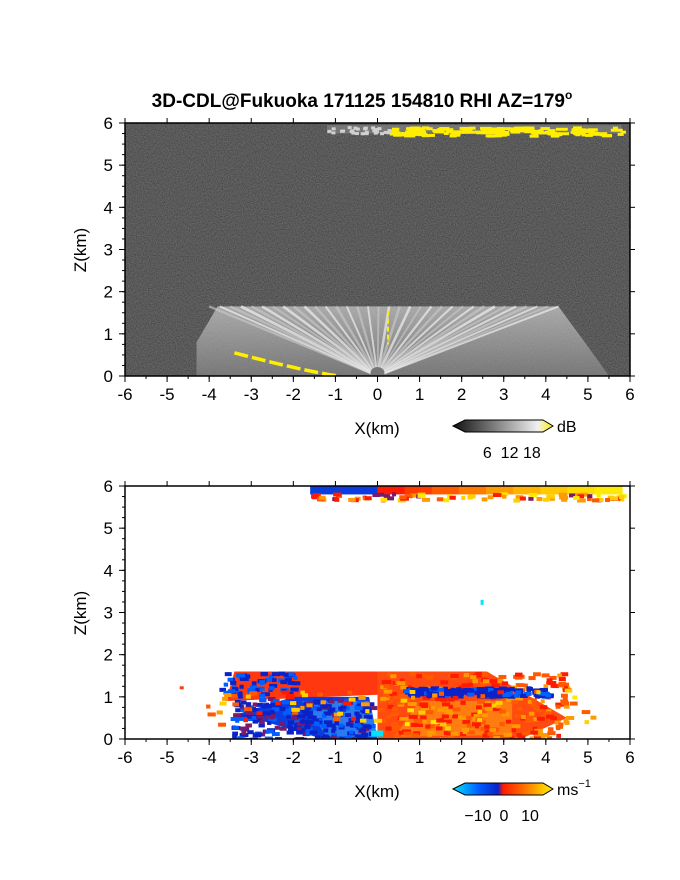 This screenshot has width=680, height=880. I want to click on figure-title: 3D-CDL@Fukuoka 171125 154810 RHI AZ=179o, so click(362, 100).